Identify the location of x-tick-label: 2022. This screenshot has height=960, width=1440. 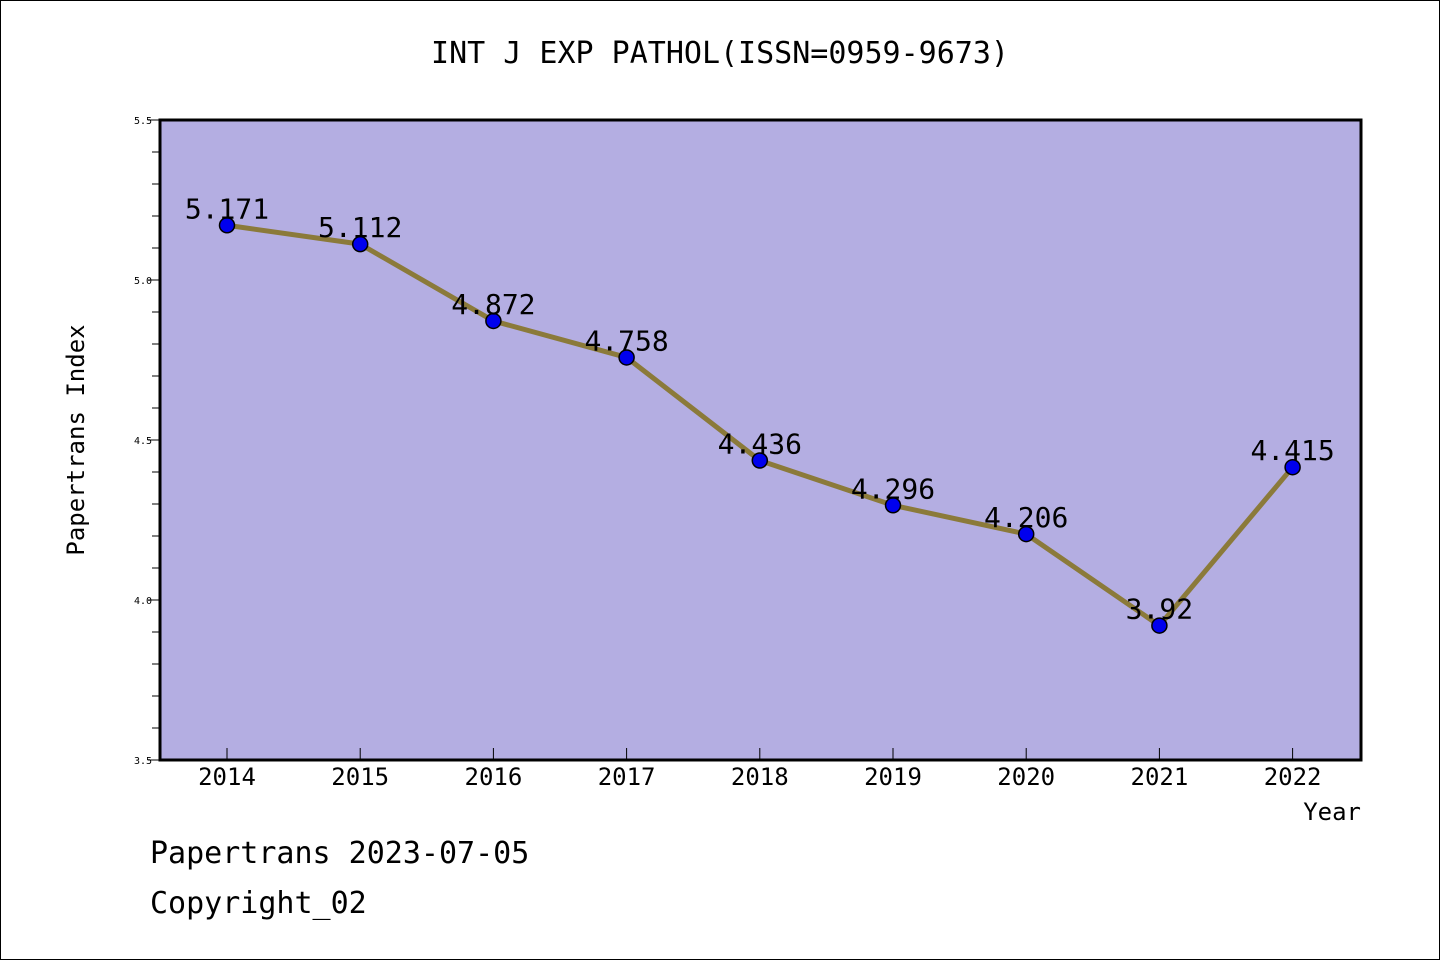
(1293, 777).